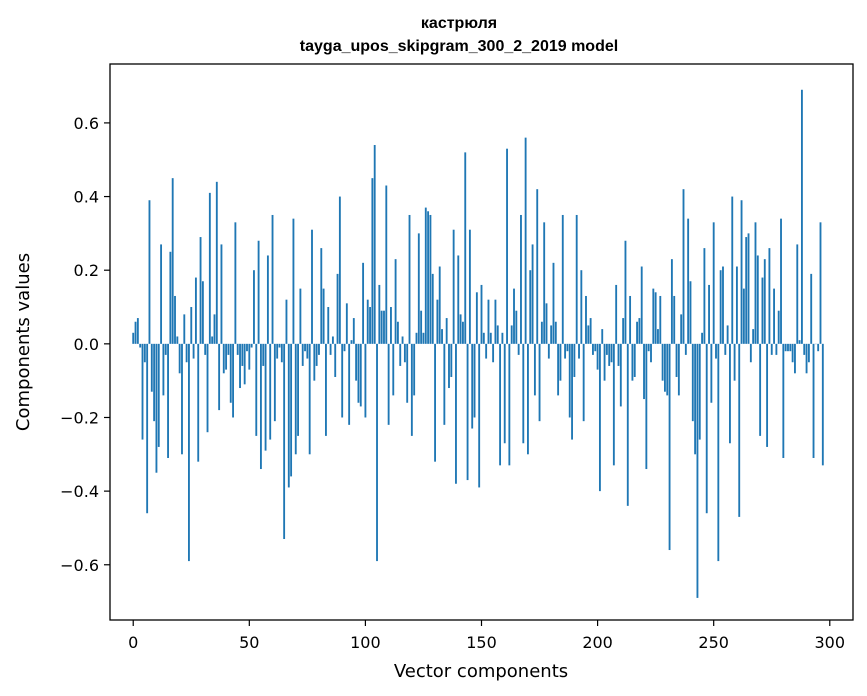 This screenshot has width=867, height=696. Describe the element at coordinates (79, 491) in the screenshot. I see `y-tick-label: −0.4` at that location.